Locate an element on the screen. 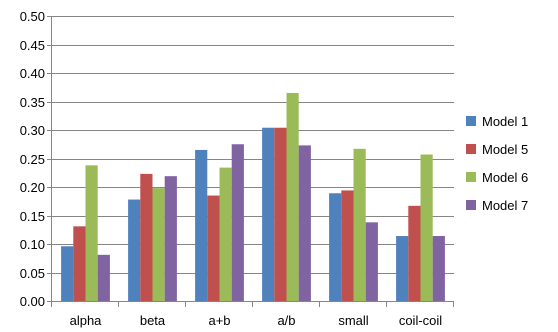 This screenshot has width=558, height=332. bar-model-5-a+b is located at coordinates (213, 248).